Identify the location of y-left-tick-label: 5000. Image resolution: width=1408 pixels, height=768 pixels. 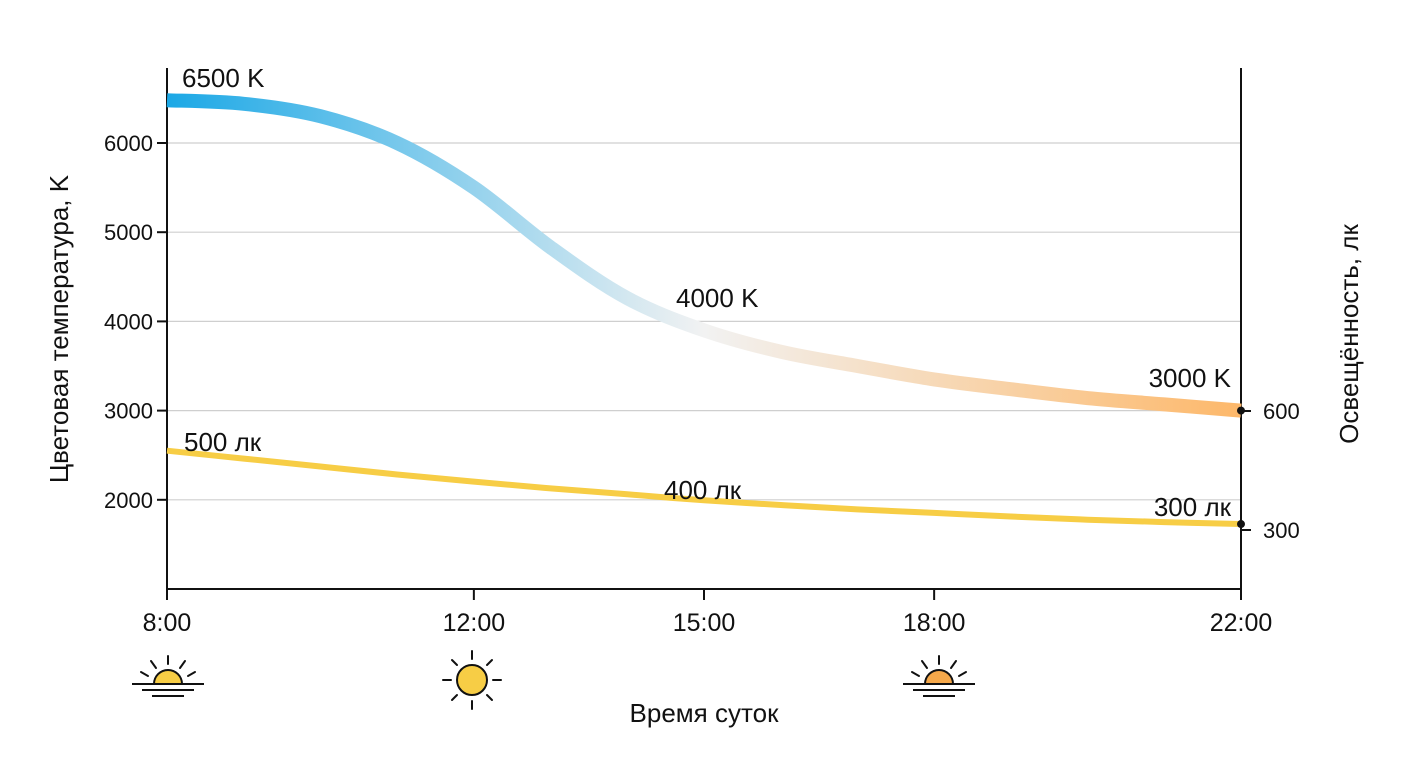
(128, 232).